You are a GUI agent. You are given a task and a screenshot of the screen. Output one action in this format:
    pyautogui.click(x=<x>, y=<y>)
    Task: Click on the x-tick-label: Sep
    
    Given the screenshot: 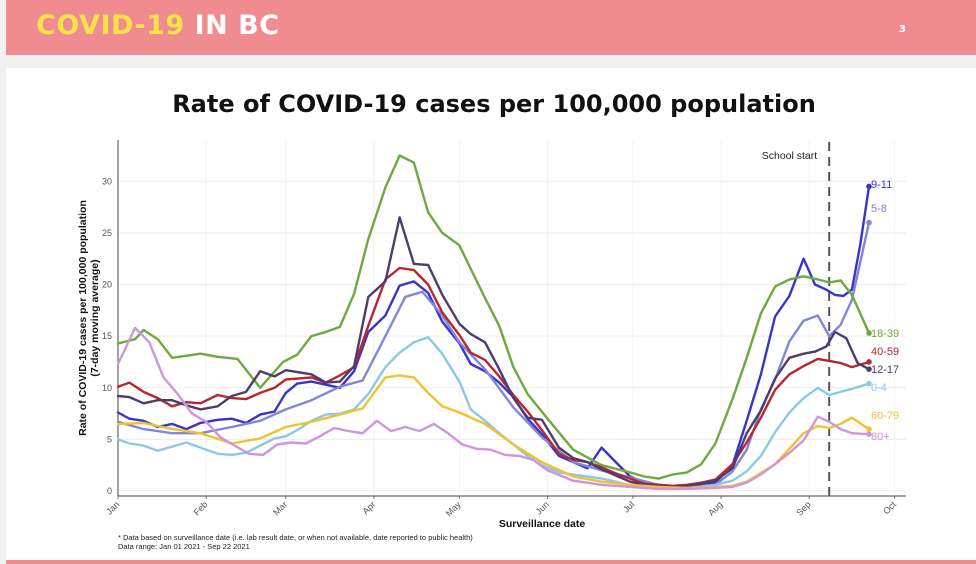 What is the action you would take?
    pyautogui.click(x=803, y=508)
    